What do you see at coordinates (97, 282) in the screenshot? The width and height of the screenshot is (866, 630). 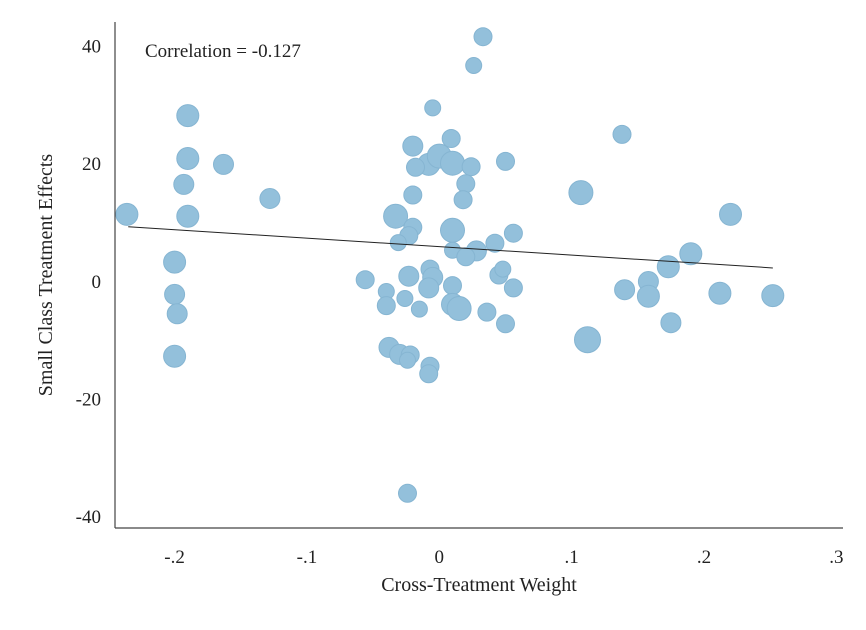 I see `y-tick-label: 0` at bounding box center [97, 282].